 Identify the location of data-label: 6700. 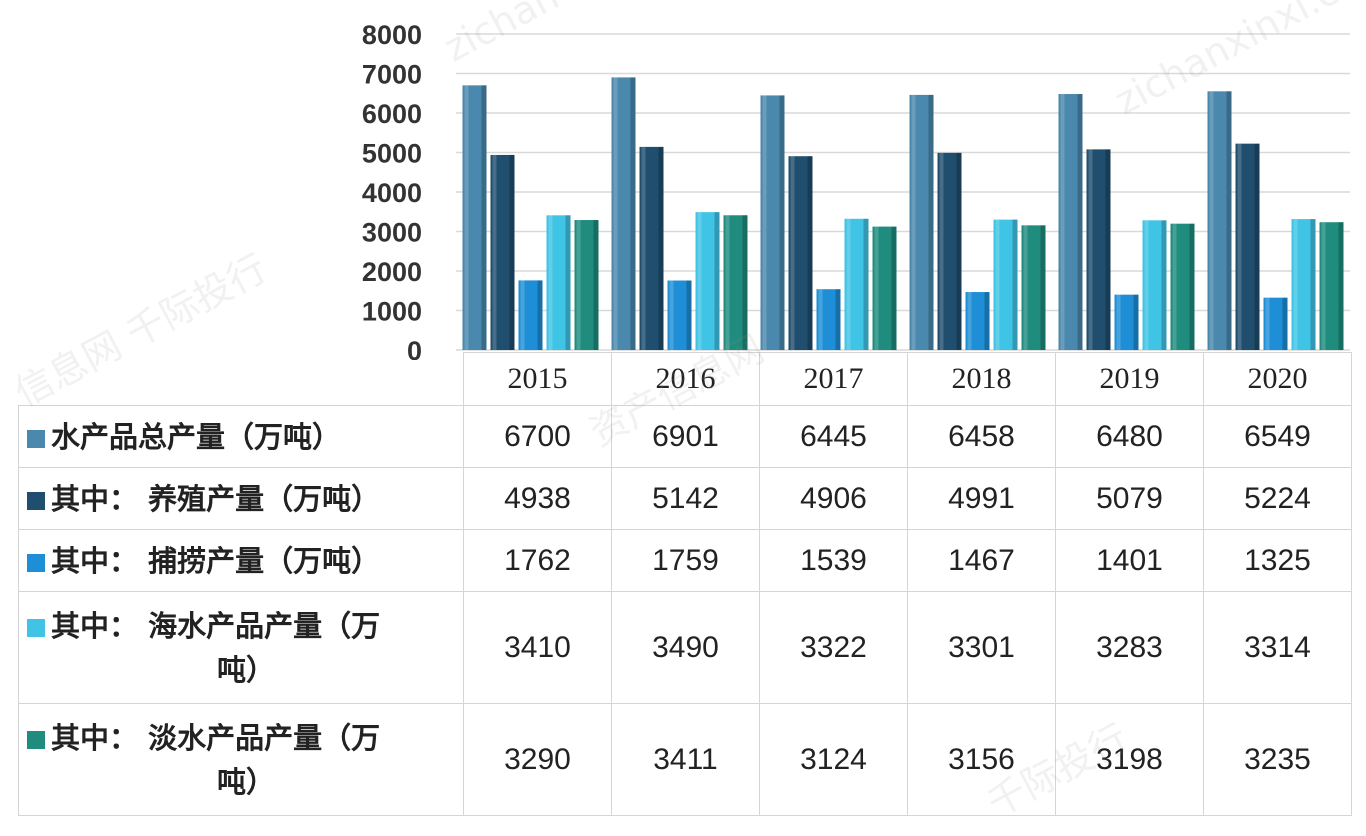
(537, 436).